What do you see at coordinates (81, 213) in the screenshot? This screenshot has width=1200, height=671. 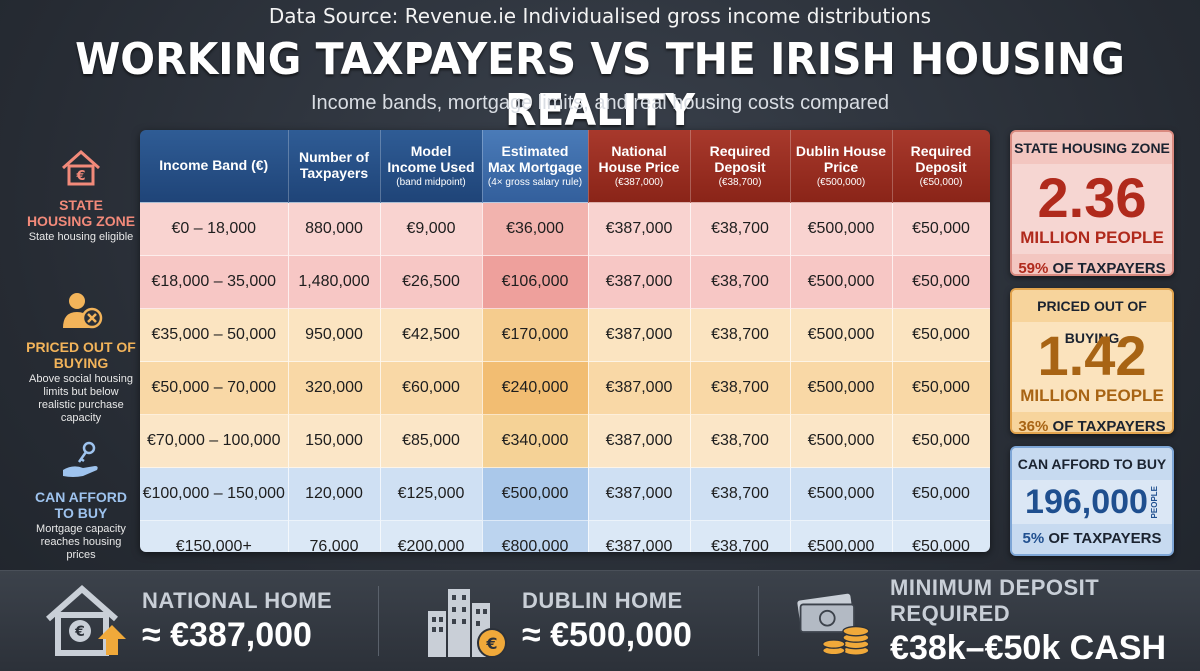 I see `zone-label: STATE HOUSING ZONE` at bounding box center [81, 213].